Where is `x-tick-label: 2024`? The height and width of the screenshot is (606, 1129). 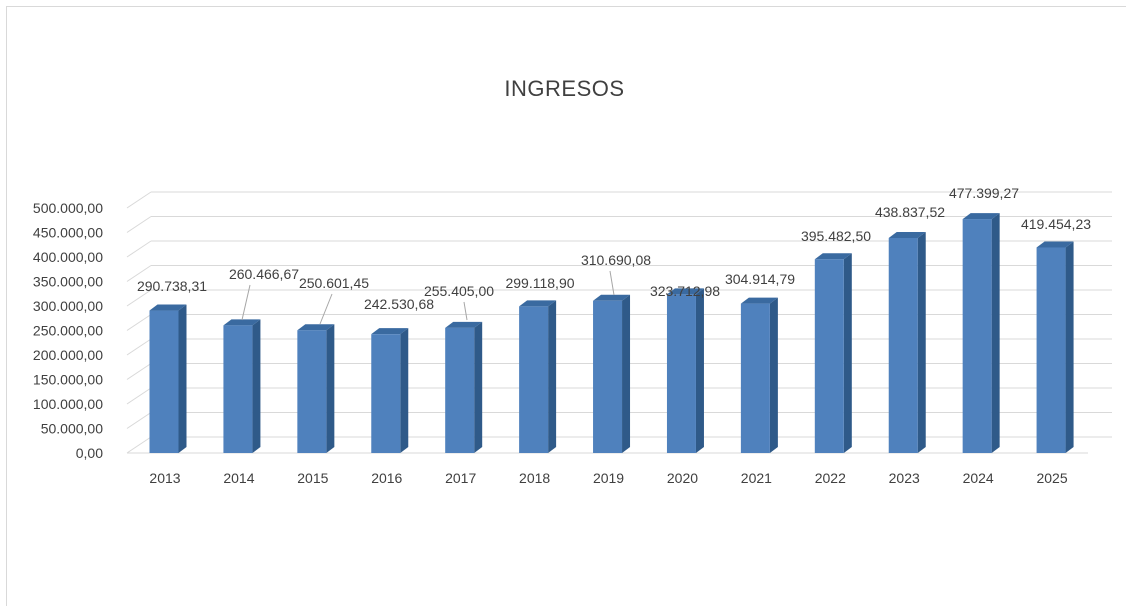 x-tick-label: 2024 is located at coordinates (978, 478).